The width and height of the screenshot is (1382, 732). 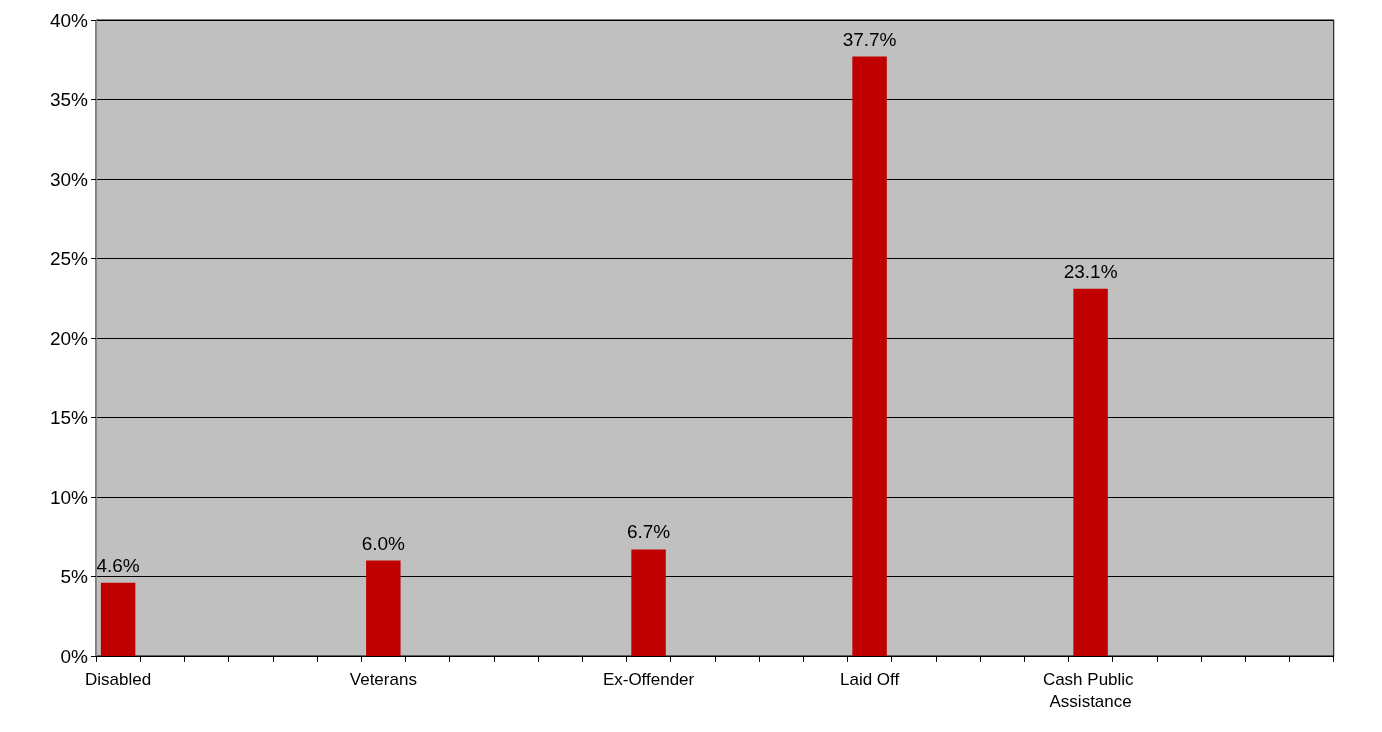 What do you see at coordinates (74, 576) in the screenshot?
I see `y-tick-label: 5%` at bounding box center [74, 576].